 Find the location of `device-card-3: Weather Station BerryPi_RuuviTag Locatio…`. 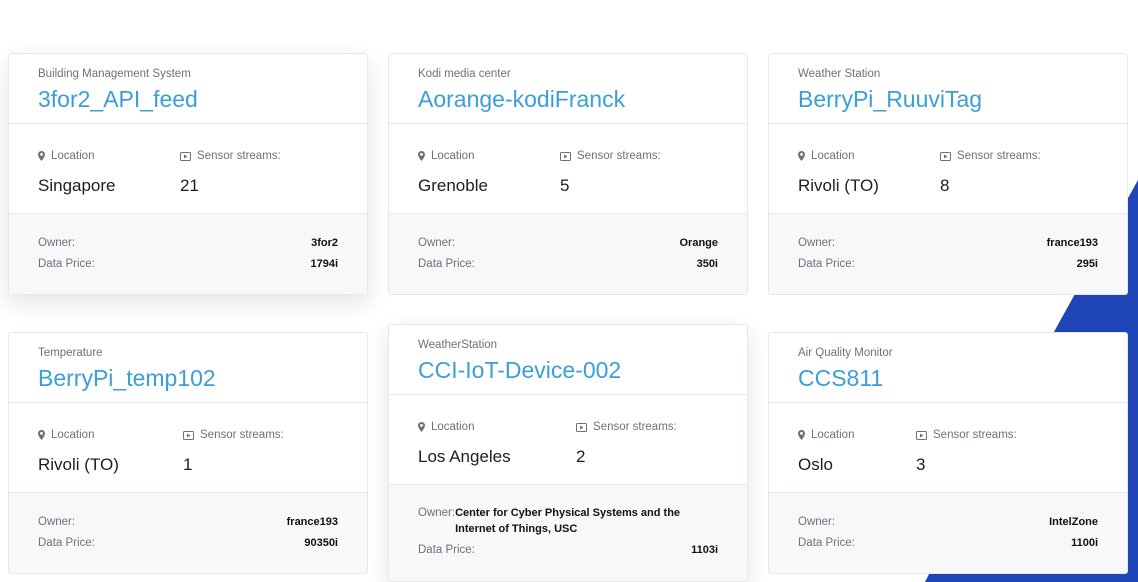

device-card-3: Weather Station BerryPi_RuuviTag Locatio… is located at coordinates (948, 174).